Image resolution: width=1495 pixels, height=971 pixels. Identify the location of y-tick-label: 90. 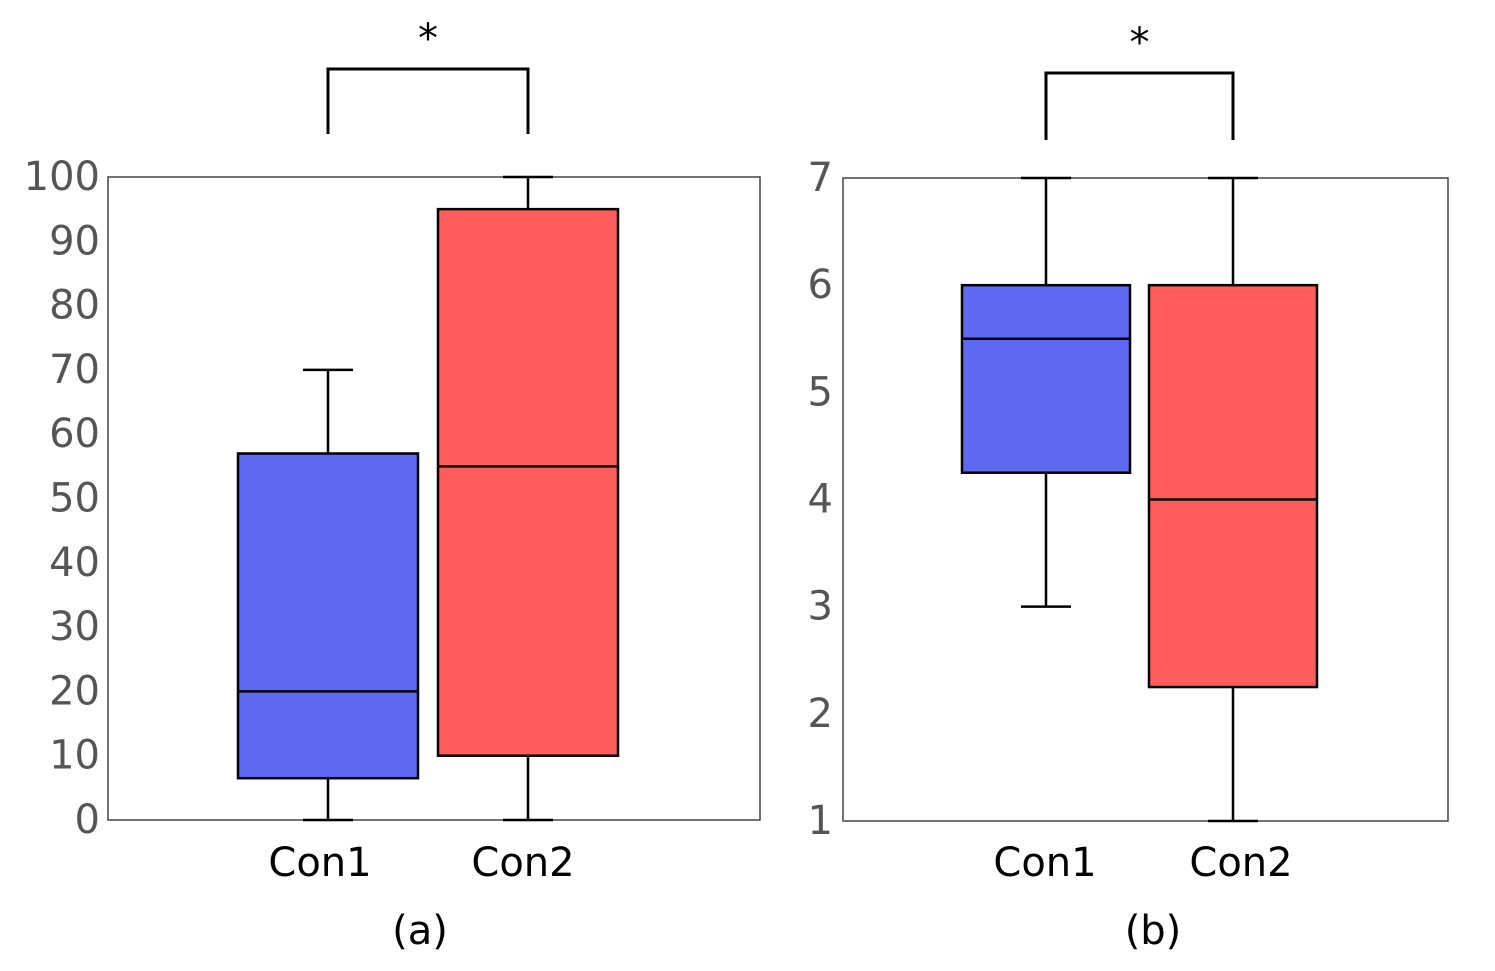
(74, 241).